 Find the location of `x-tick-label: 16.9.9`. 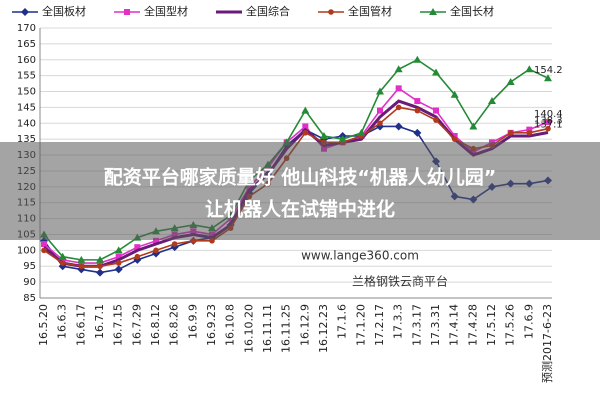

x-tick-label: 16.9.9 is located at coordinates (192, 321).